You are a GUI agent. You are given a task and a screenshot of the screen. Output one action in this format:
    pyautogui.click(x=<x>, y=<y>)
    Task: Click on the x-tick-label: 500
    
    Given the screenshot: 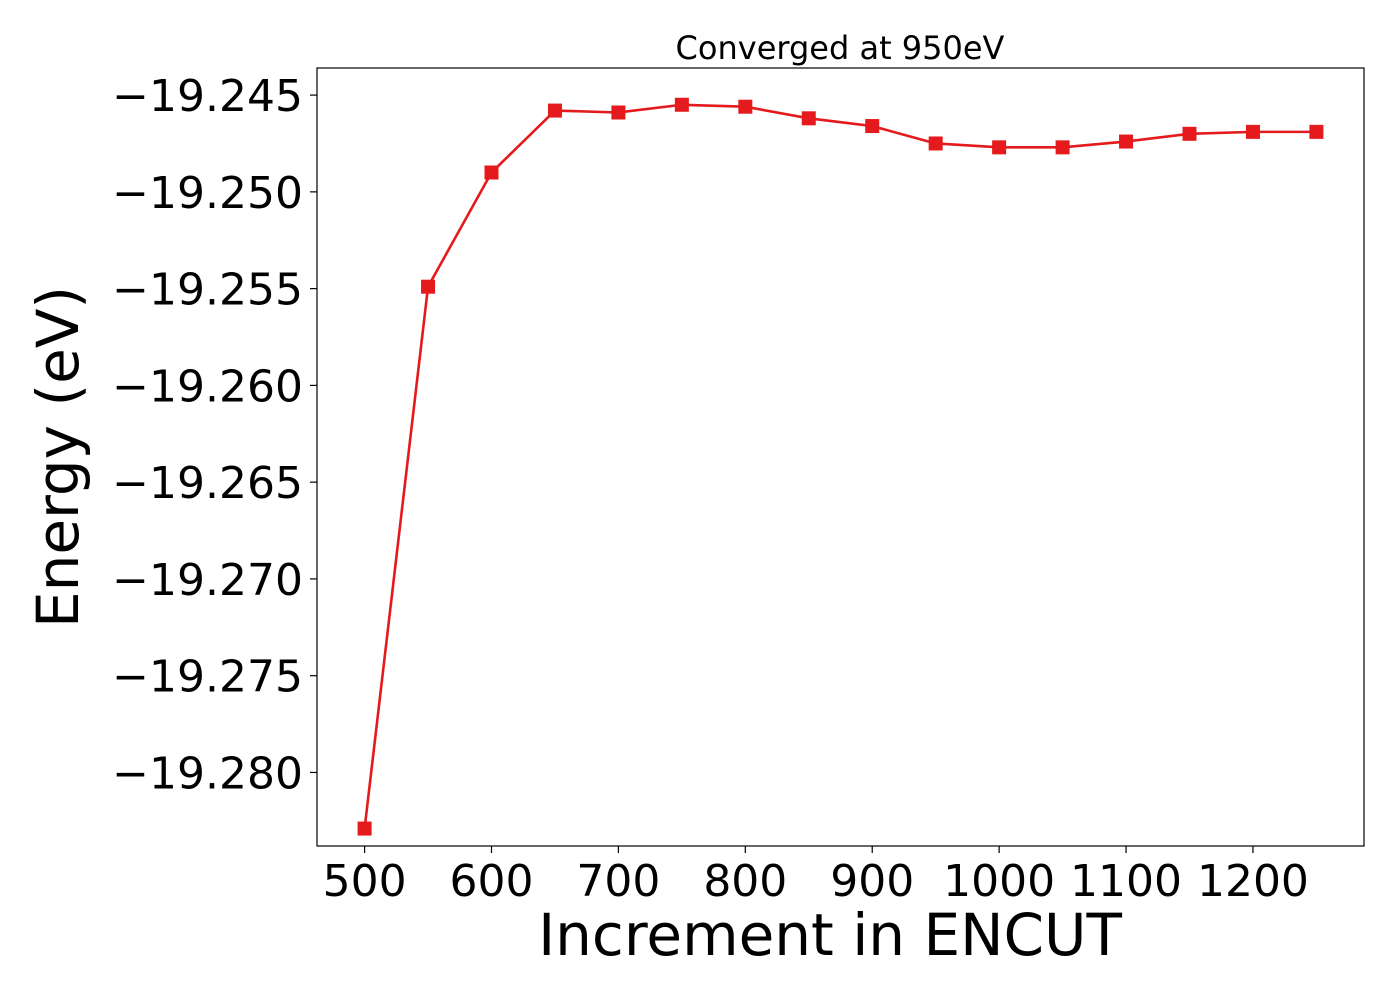 What is the action you would take?
    pyautogui.click(x=365, y=881)
    